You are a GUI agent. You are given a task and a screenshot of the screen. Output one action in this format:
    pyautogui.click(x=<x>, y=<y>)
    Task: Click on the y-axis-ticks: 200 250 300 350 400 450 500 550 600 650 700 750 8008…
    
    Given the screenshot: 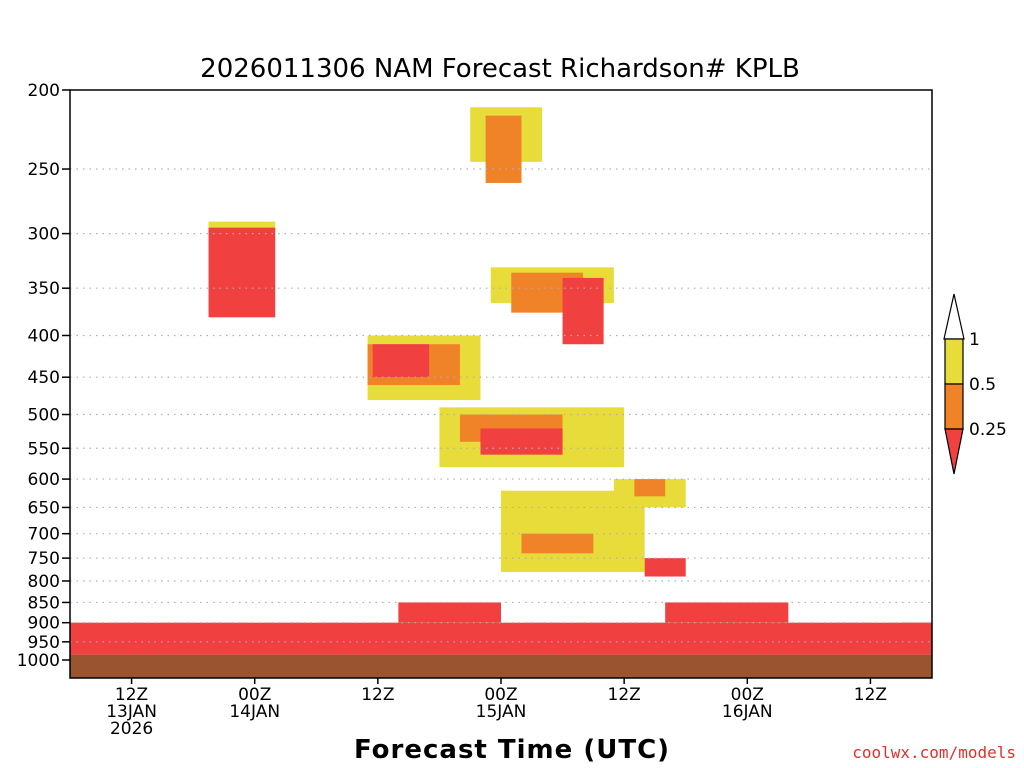 What is the action you would take?
    pyautogui.click(x=43, y=376)
    